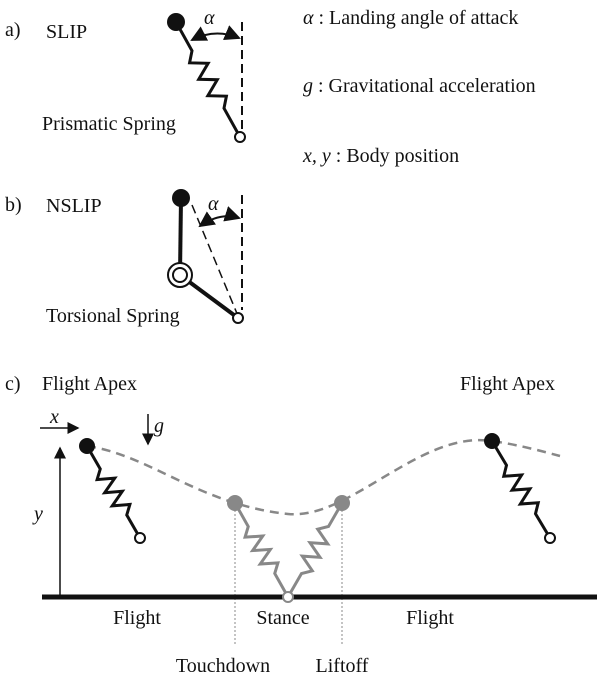  What do you see at coordinates (37, 514) in the screenshot?
I see `y-label: y` at bounding box center [37, 514].